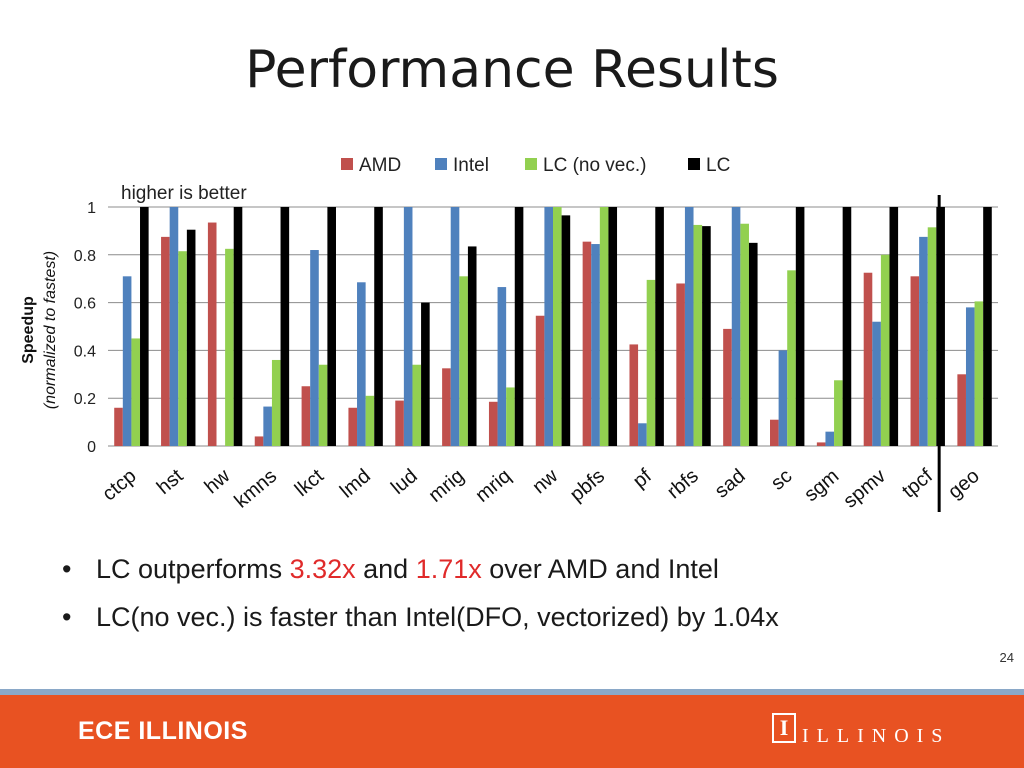 The image size is (1024, 768). What do you see at coordinates (355, 484) in the screenshot?
I see `x-tick-label: lmd` at bounding box center [355, 484].